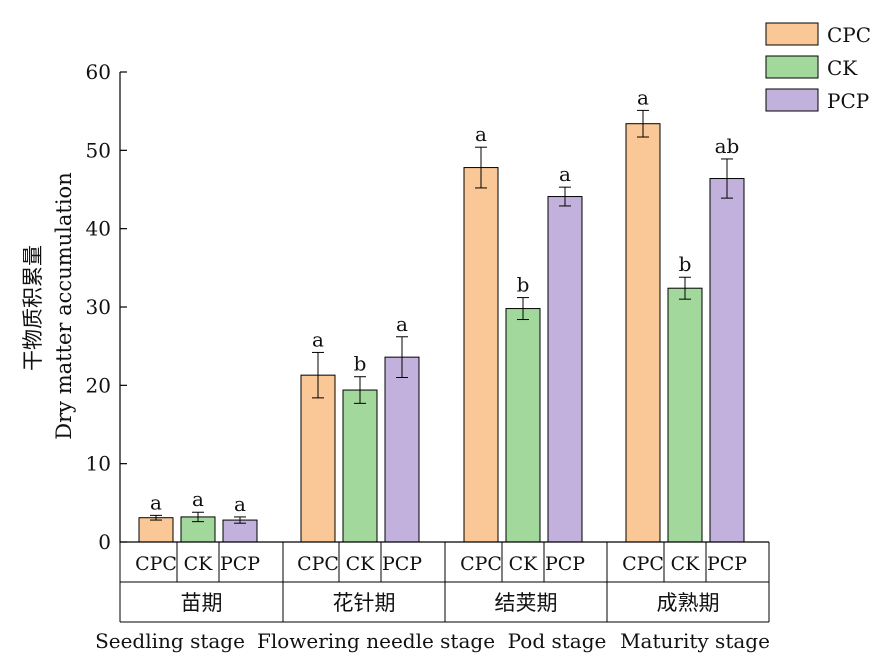 The height and width of the screenshot is (668, 886). Describe the element at coordinates (98, 72) in the screenshot. I see `y-tick-label: 60` at that location.